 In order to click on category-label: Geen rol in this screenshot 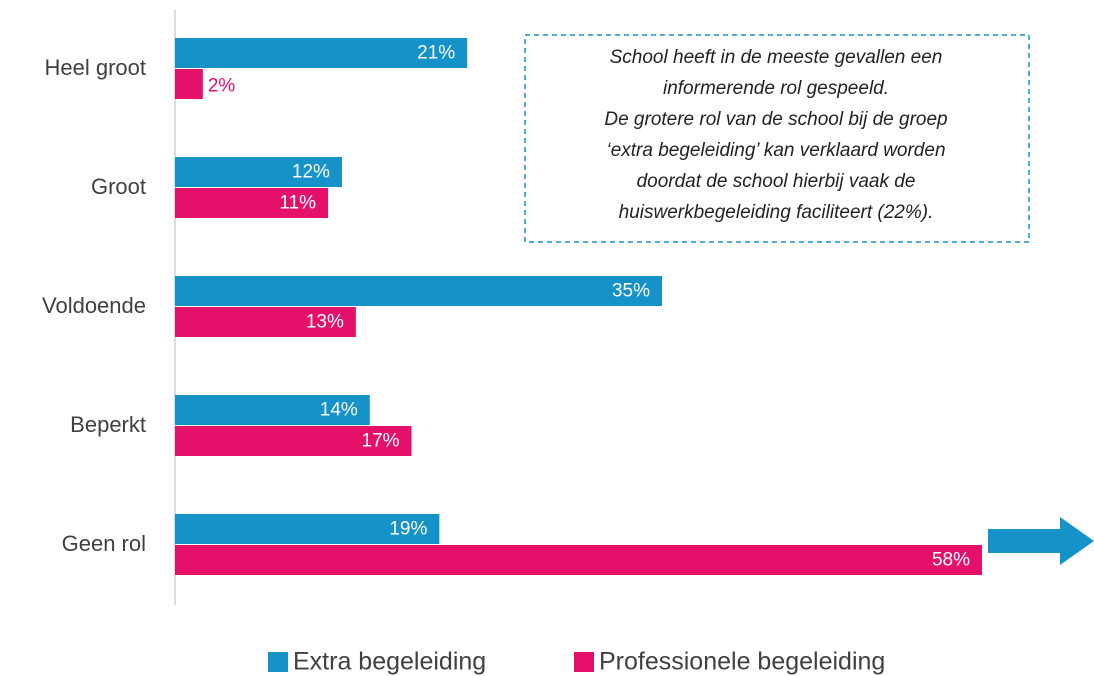, I will do `click(104, 543)`.